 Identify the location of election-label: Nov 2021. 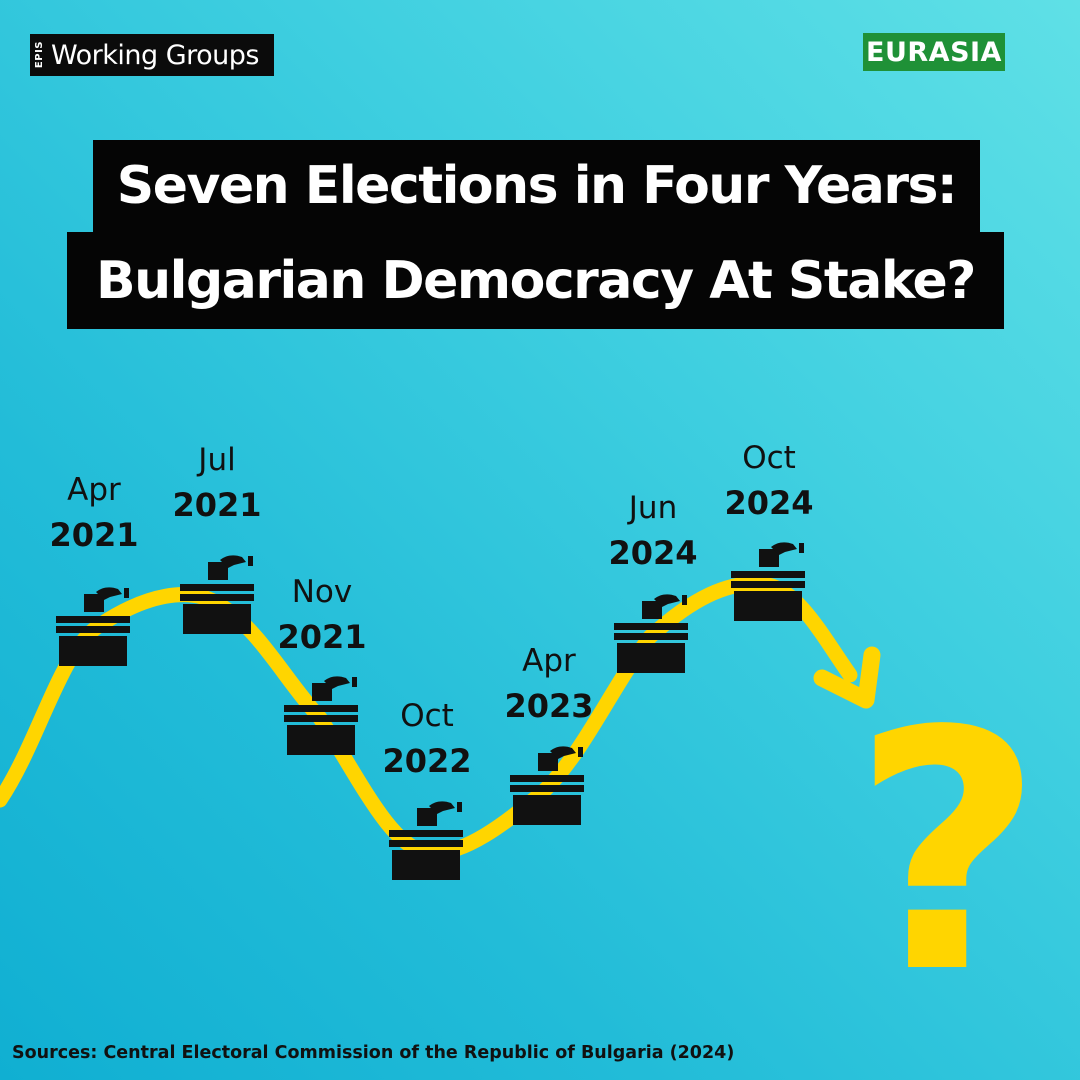
(322, 615).